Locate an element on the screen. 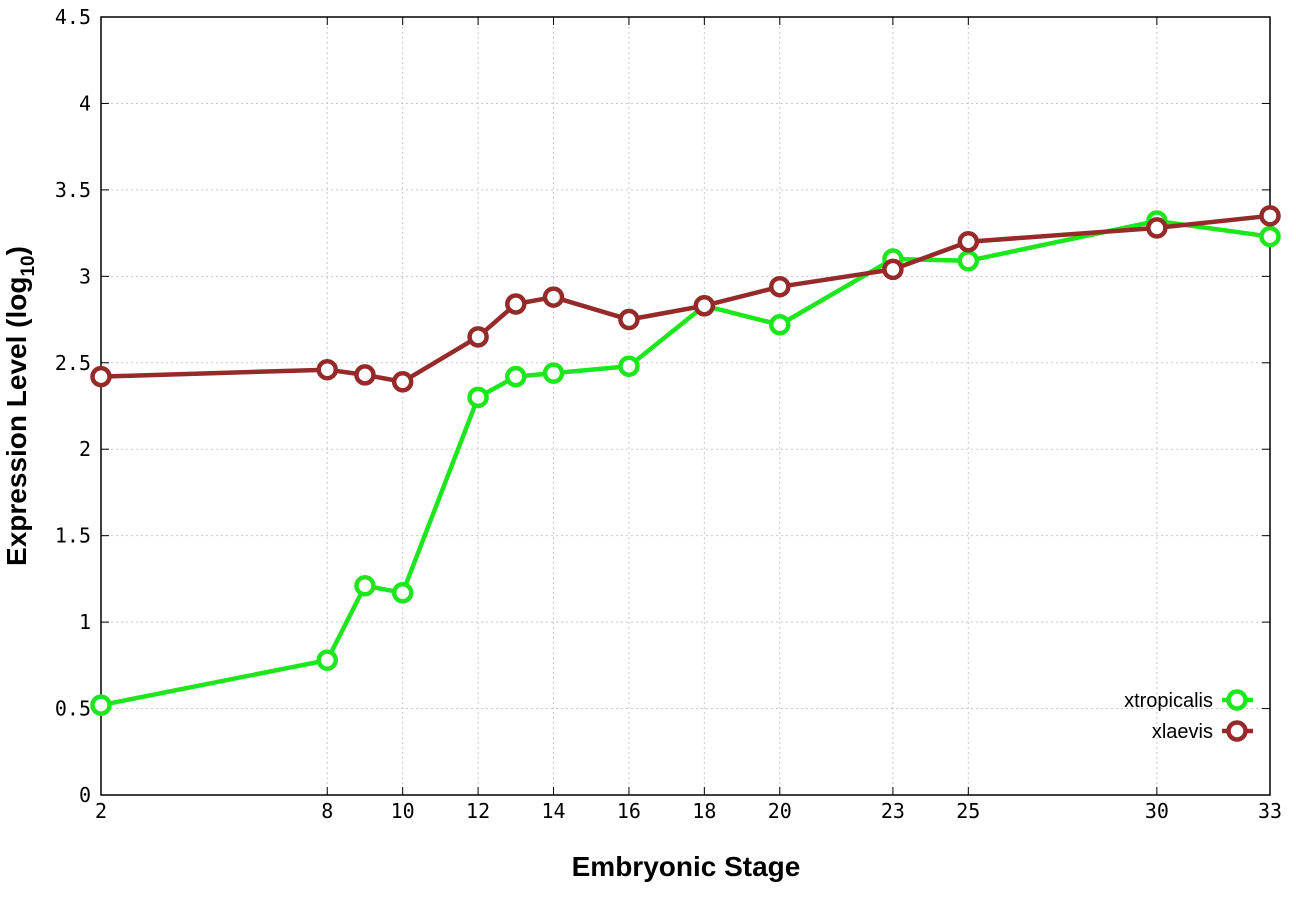 The image size is (1296, 907). legend-label: xtropicalis is located at coordinates (1168, 701).